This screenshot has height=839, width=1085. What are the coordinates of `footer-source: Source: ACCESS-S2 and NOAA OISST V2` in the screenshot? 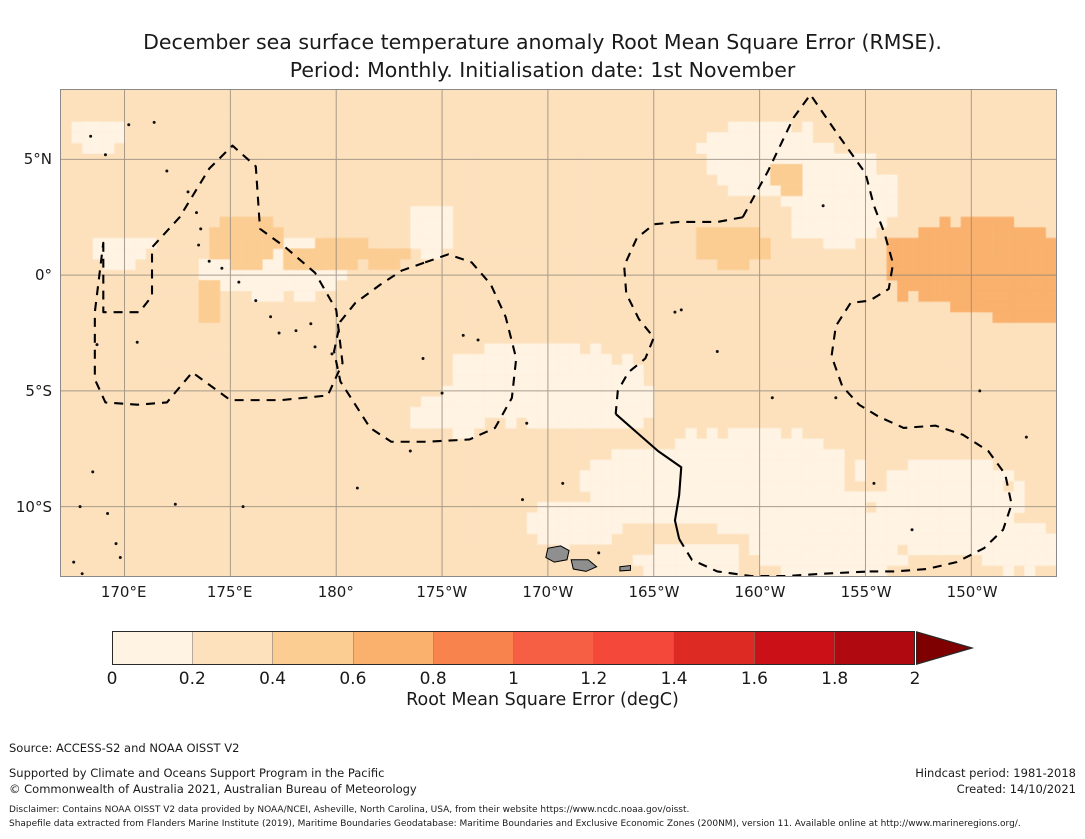 It's located at (124, 748).